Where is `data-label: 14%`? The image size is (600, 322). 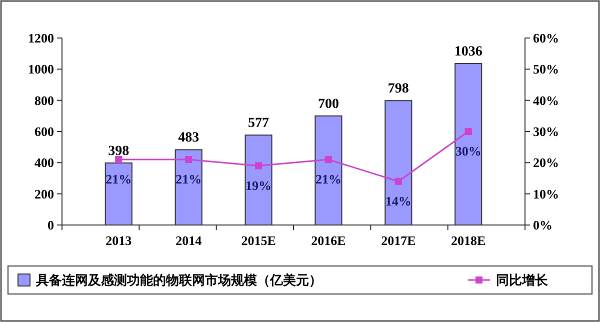 data-label: 14% is located at coordinates (398, 200).